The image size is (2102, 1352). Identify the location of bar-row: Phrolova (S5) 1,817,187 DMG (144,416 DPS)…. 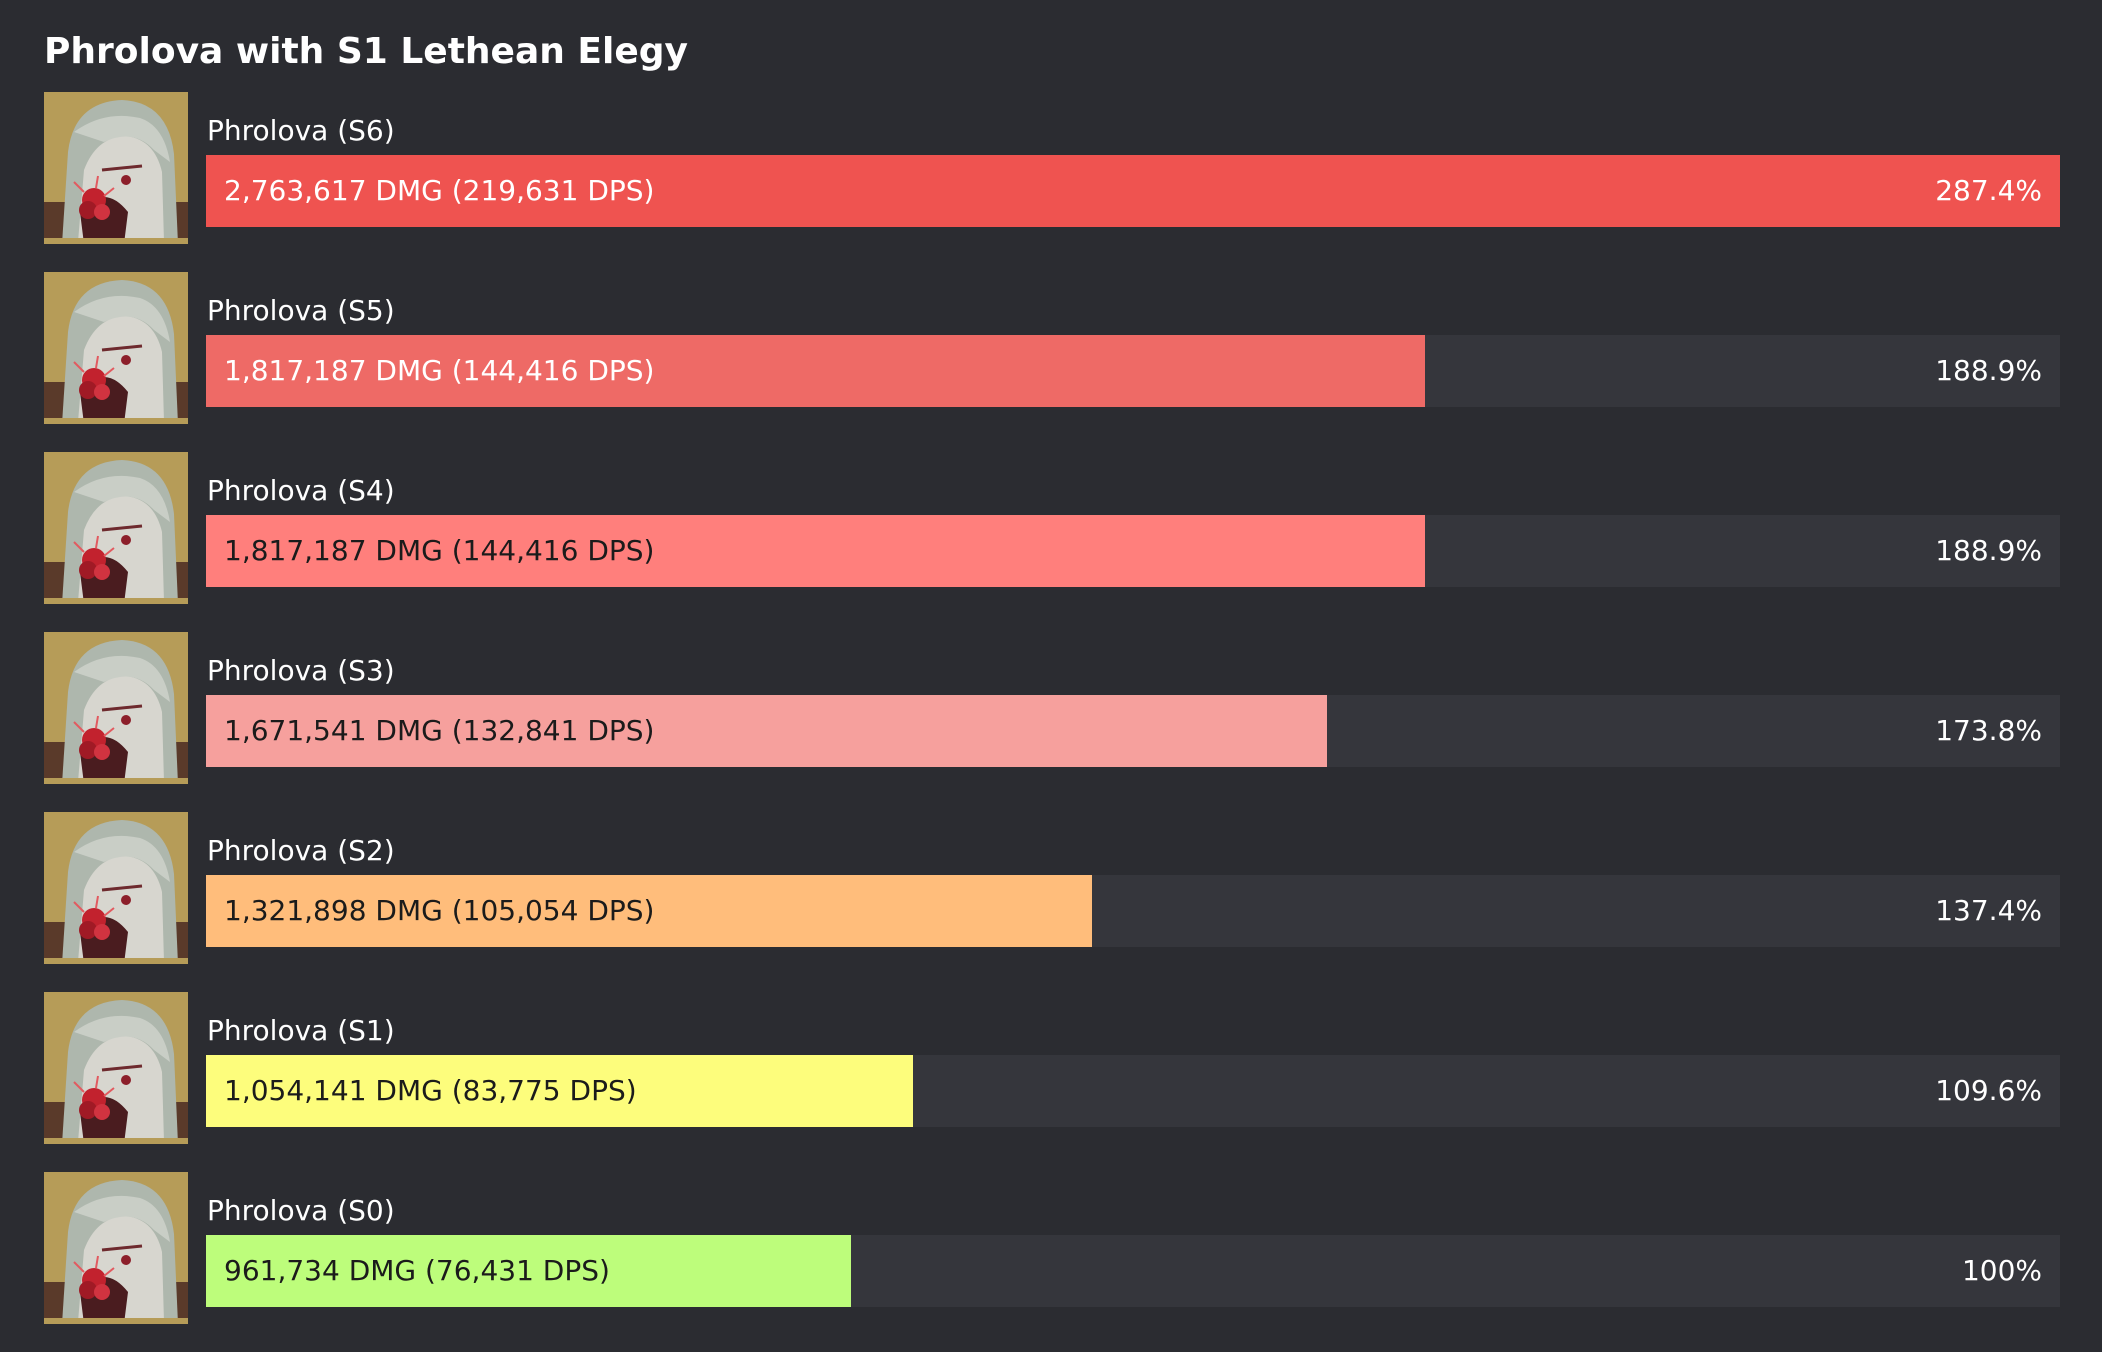
(1052, 349).